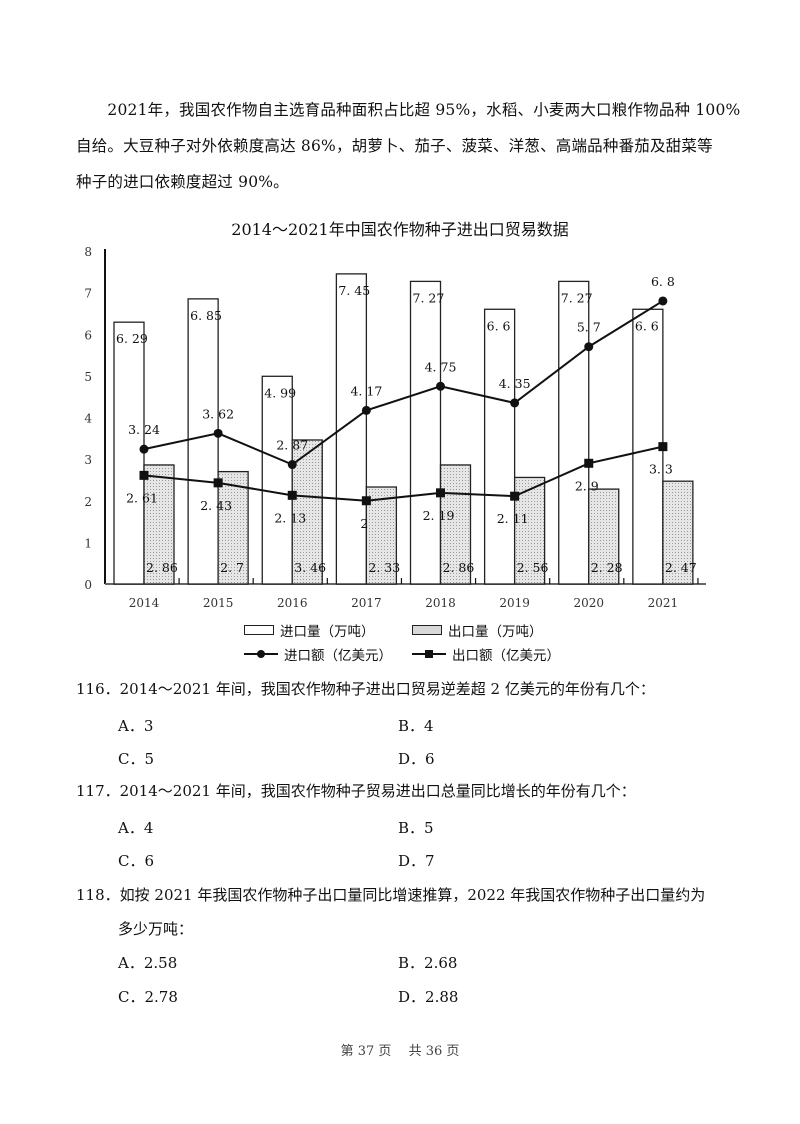 The height and width of the screenshot is (1124, 800). Describe the element at coordinates (136, 861) in the screenshot. I see `question-117-option-c: C．6` at that location.